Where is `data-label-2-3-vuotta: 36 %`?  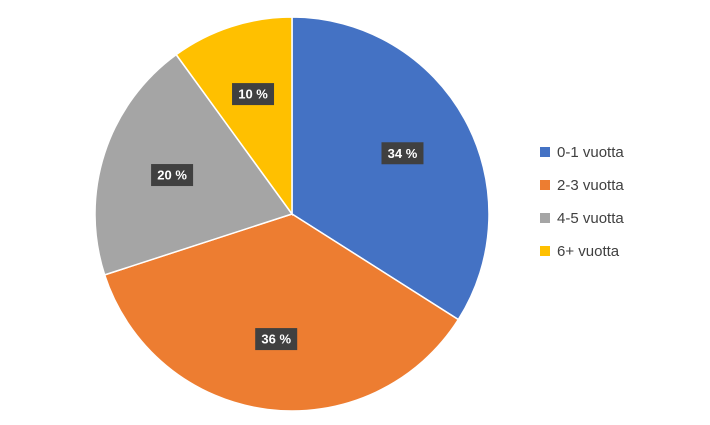
data-label-2-3-vuotta: 36 % is located at coordinates (276, 339).